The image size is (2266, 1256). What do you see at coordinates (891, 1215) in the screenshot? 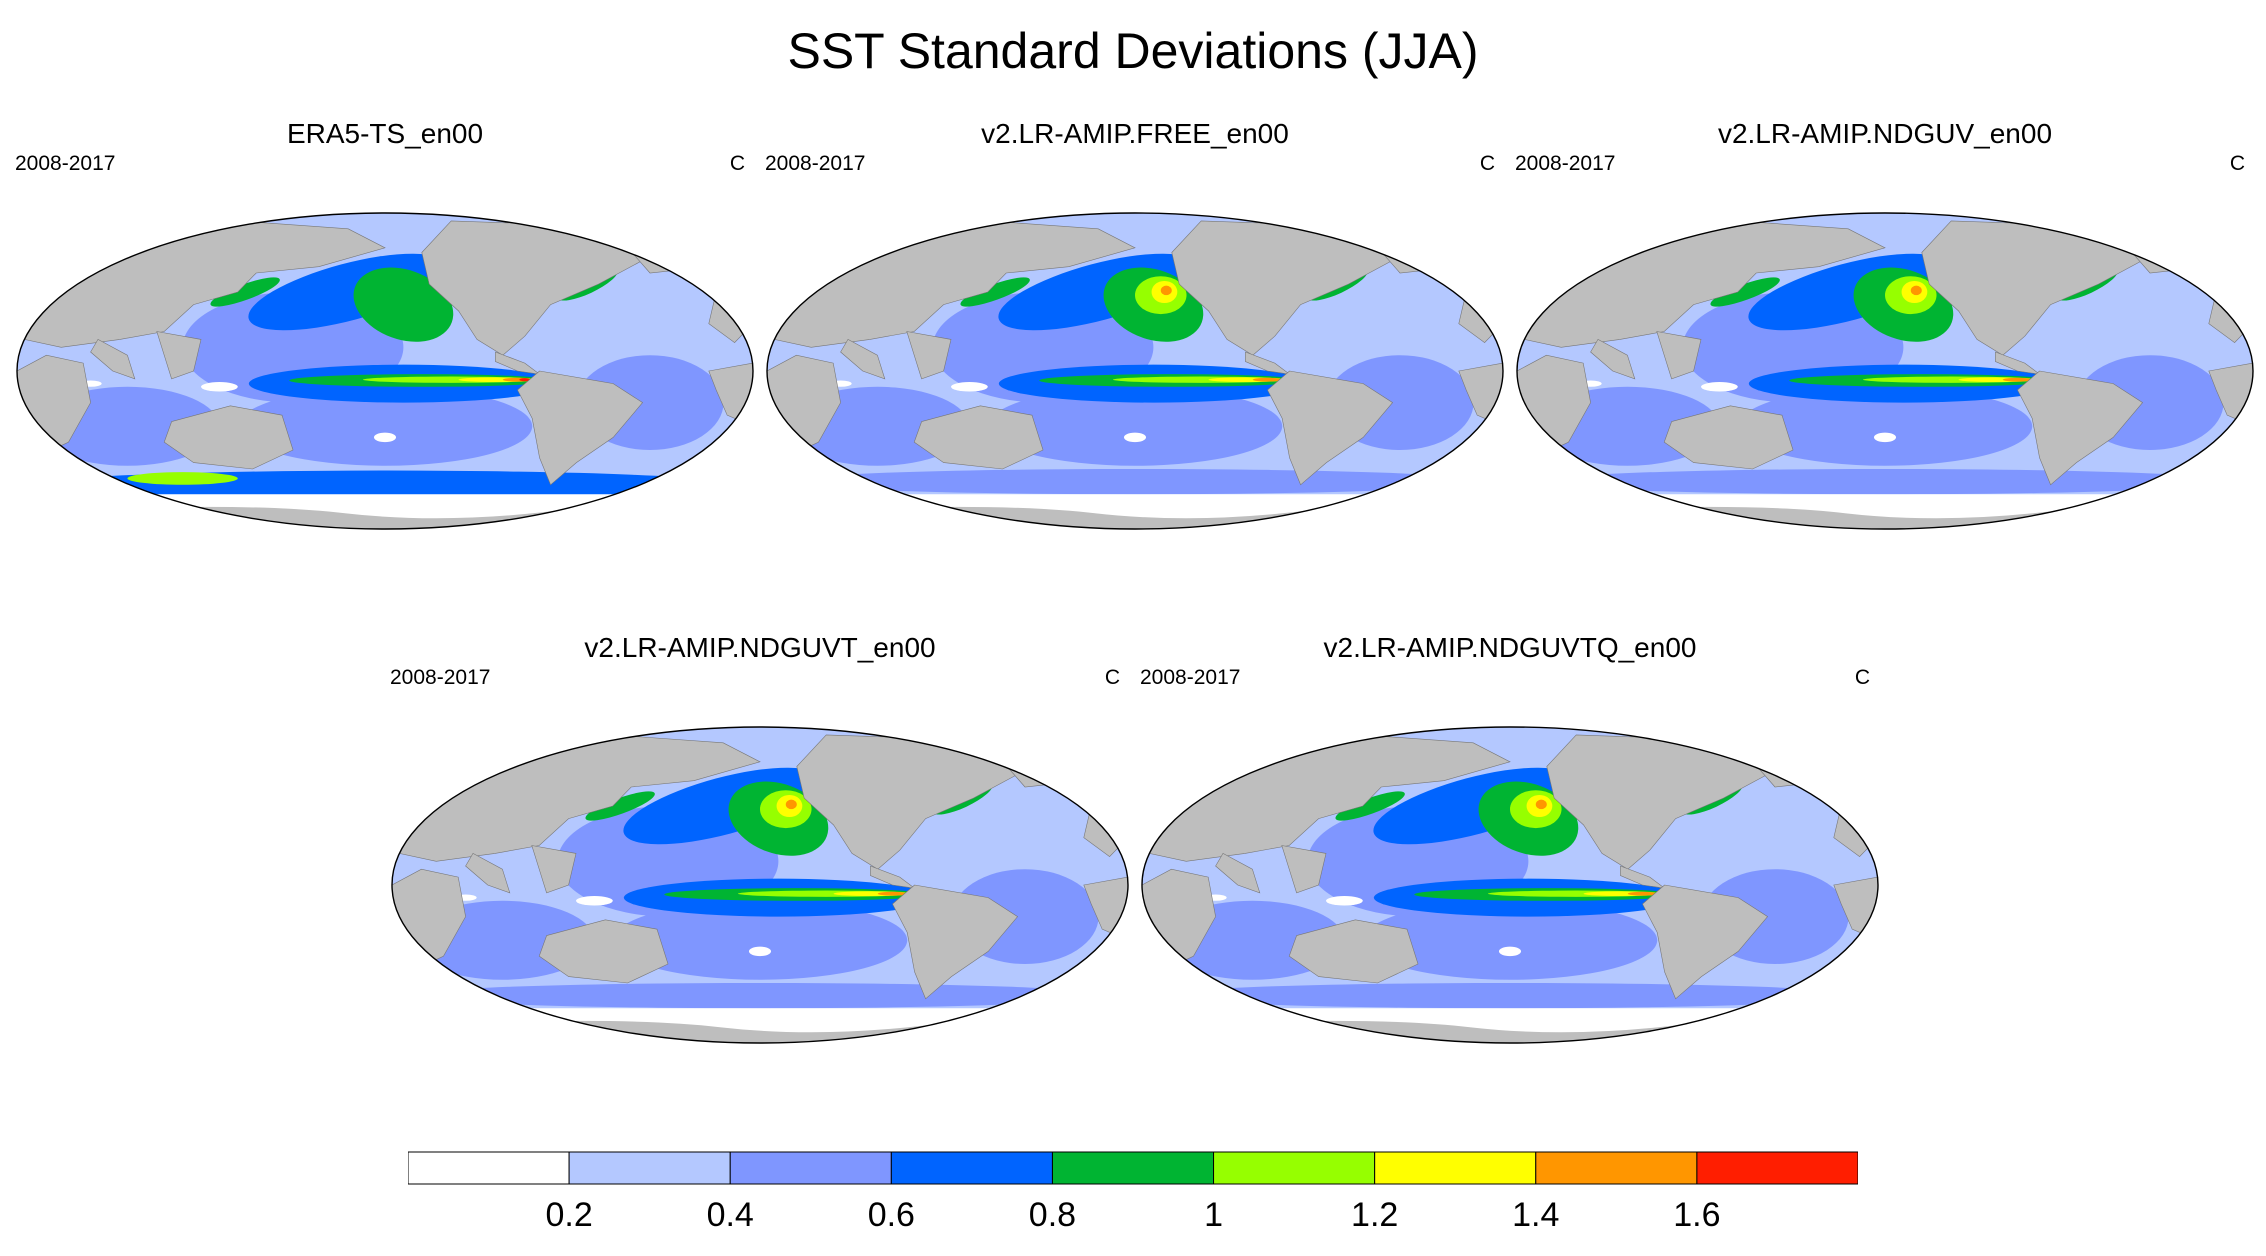
I see `colorbar-tick-label: 0.6` at bounding box center [891, 1215].